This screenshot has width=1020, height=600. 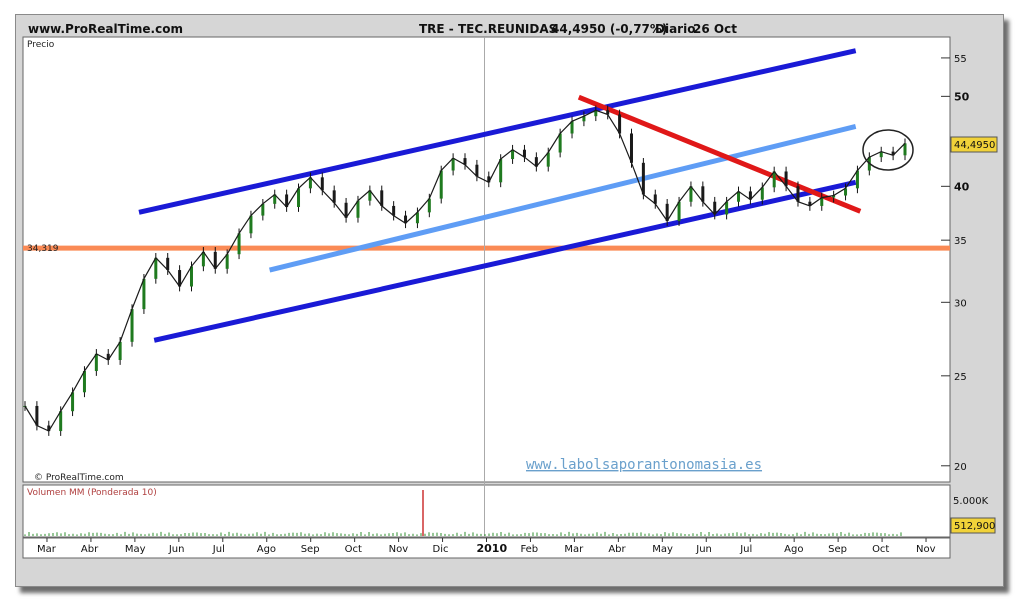 What do you see at coordinates (79, 478) in the screenshot?
I see `prorealtime-logo: © ProRealTime.com` at bounding box center [79, 478].